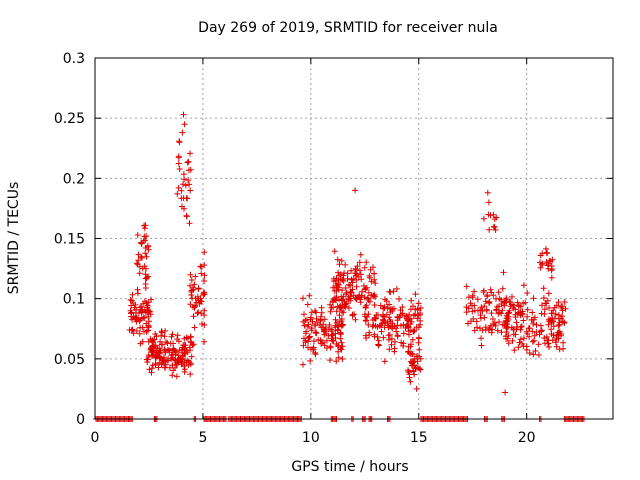  What do you see at coordinates (74, 59) in the screenshot?
I see `y-tick-label: 0.3` at bounding box center [74, 59].